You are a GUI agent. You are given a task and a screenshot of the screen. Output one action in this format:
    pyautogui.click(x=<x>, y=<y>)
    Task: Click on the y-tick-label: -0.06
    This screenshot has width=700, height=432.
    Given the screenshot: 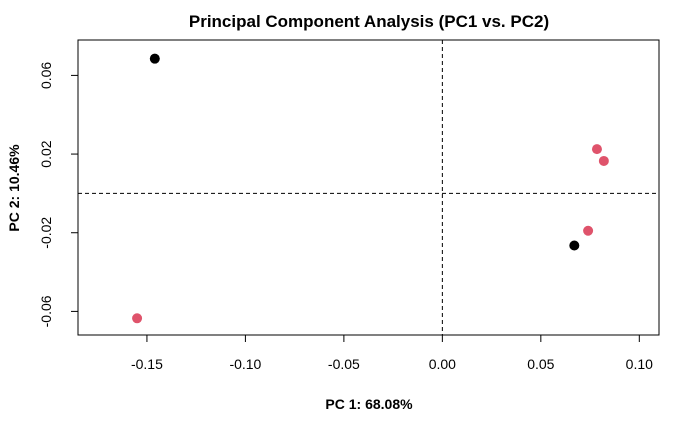 What is the action you would take?
    pyautogui.click(x=46, y=311)
    